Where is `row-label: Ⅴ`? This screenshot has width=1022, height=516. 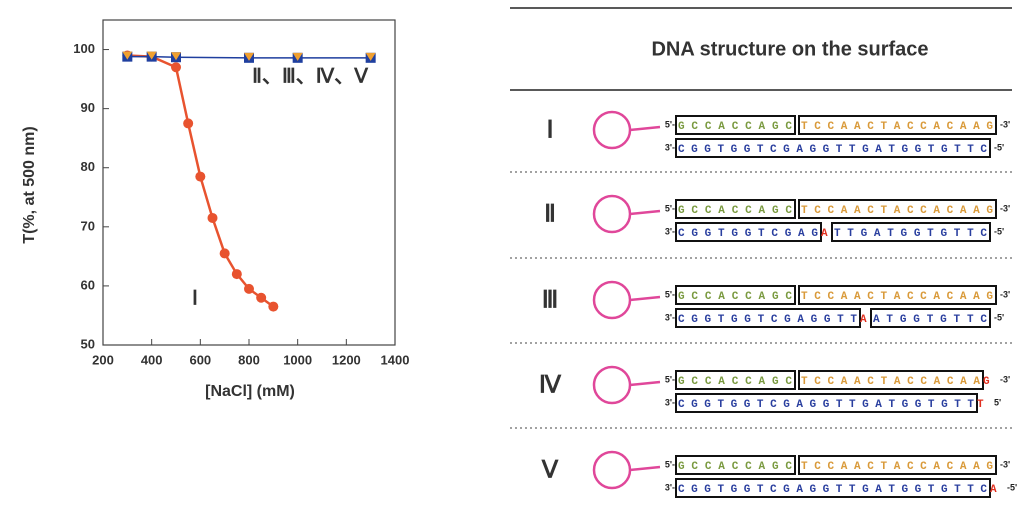 row-label: Ⅴ is located at coordinates (550, 471).